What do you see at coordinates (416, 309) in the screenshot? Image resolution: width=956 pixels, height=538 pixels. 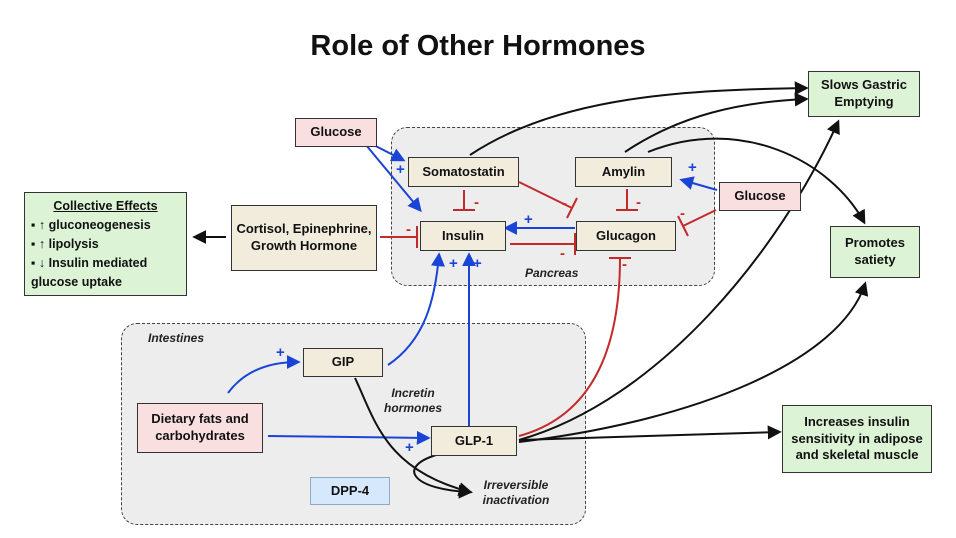 I see `arrow-gip-to-insulin` at bounding box center [416, 309].